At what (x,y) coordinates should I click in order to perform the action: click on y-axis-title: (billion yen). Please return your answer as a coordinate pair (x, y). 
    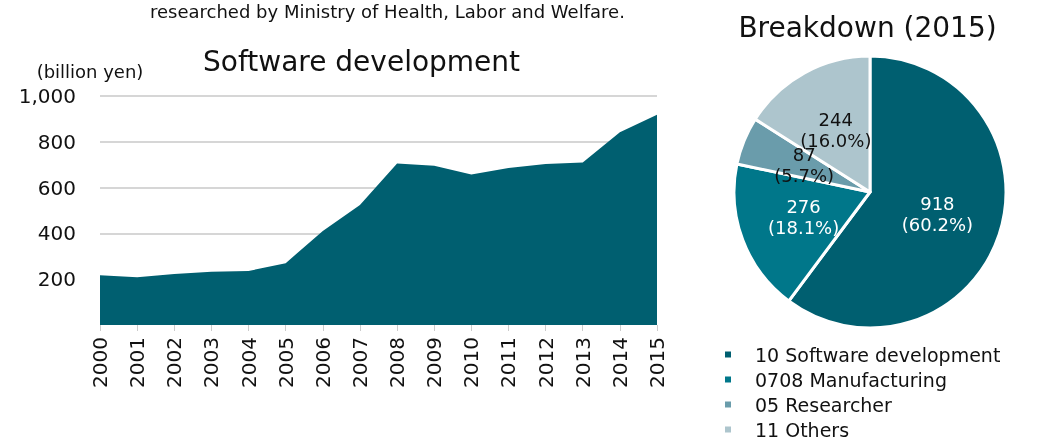
    Looking at the image, I should click on (90, 71).